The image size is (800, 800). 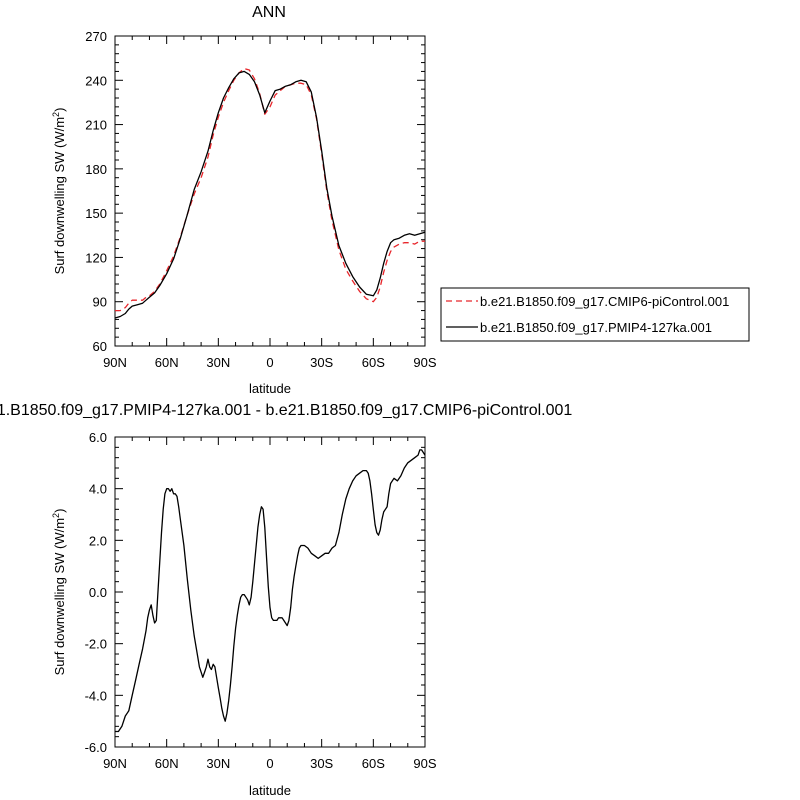 I want to click on top-ytick-label: 210, so click(x=96, y=125).